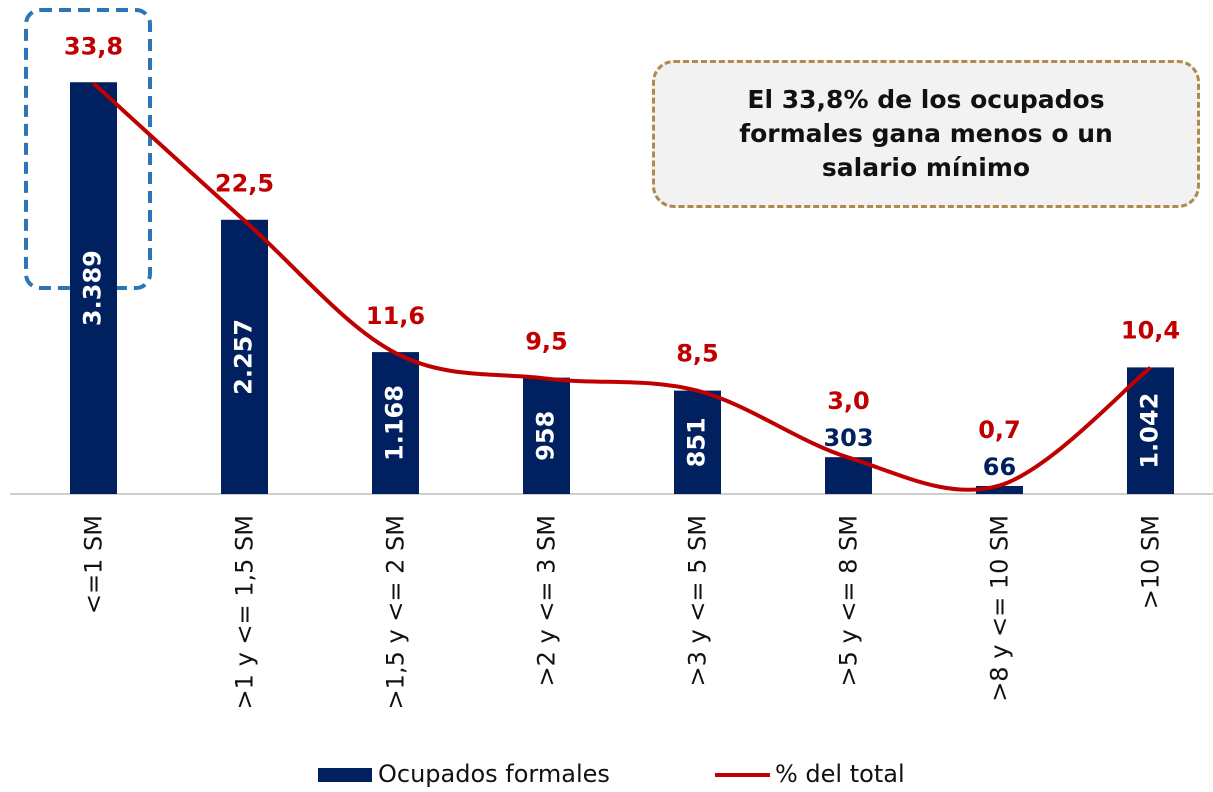 This screenshot has height=792, width=1213. I want to click on line-value-label: 10,4, so click(1150, 331).